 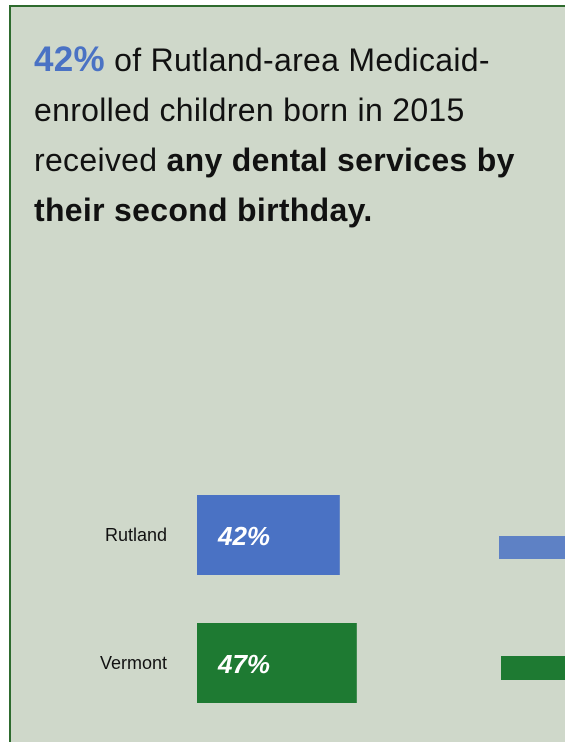 I want to click on category-label-vermont: Vermont, so click(x=133, y=663).